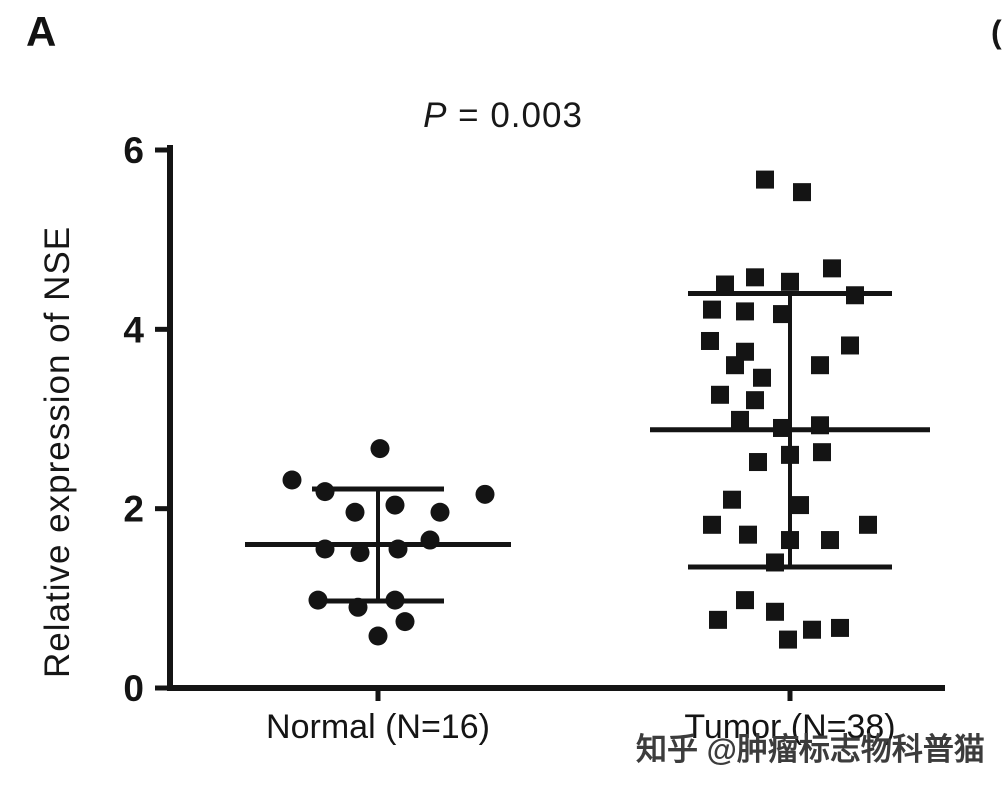  Describe the element at coordinates (515, 115) in the screenshot. I see `p-value: = 0.003` at that location.